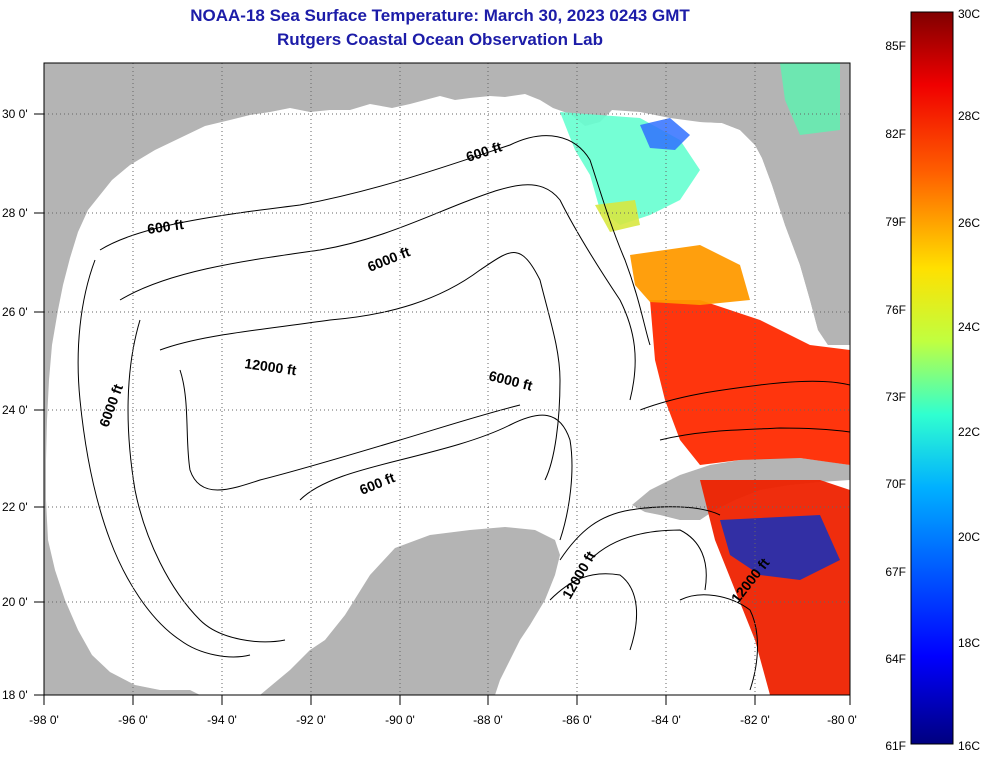 The image size is (992, 761). What do you see at coordinates (410, 611) in the screenshot?
I see `yucatan-land` at bounding box center [410, 611].